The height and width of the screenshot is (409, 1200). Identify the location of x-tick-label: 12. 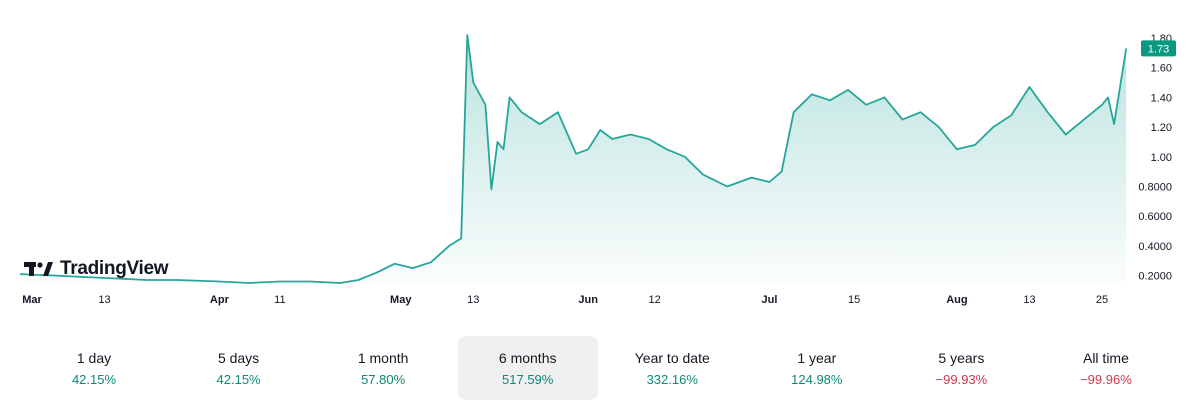
(655, 300).